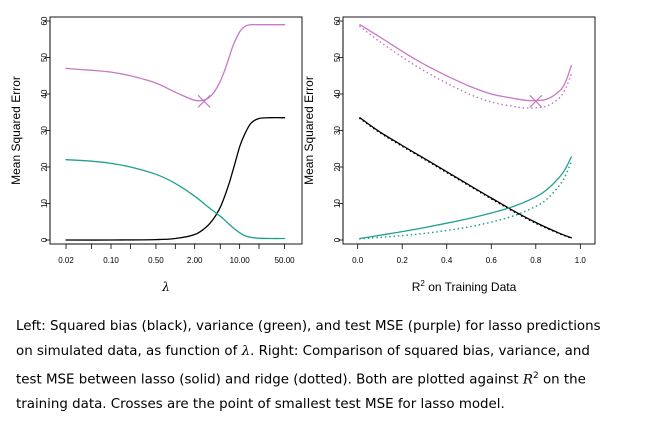 The width and height of the screenshot is (663, 424). I want to click on right-x-tick-label: 0.0, so click(358, 260).